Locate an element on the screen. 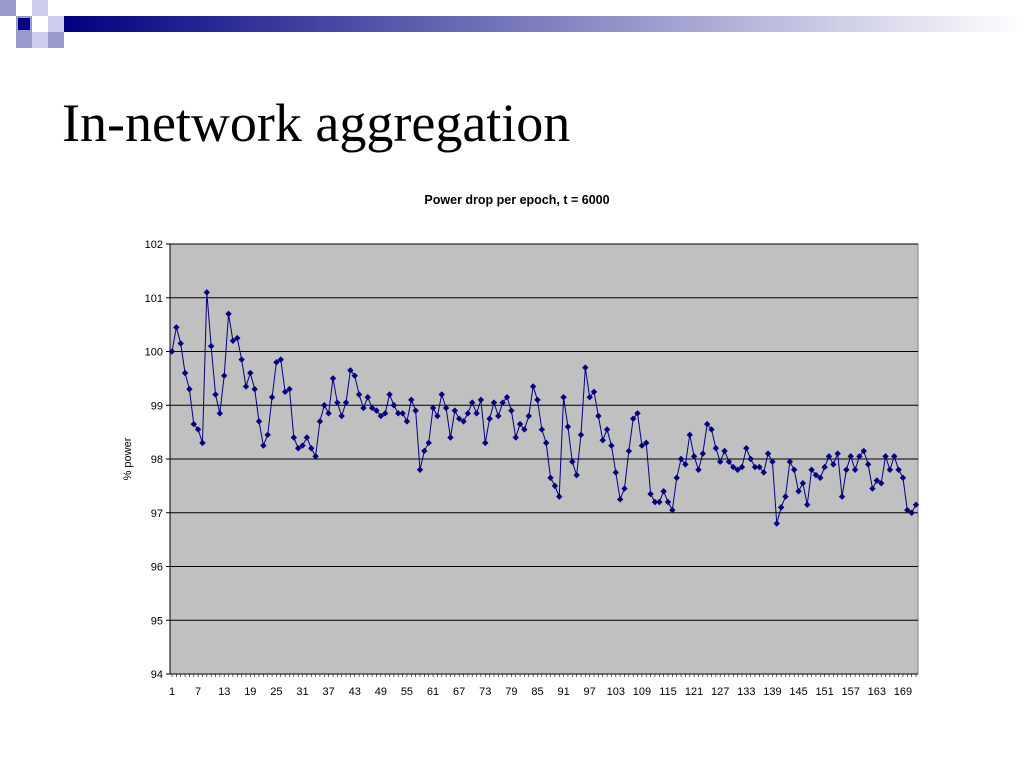 Image resolution: width=1024 pixels, height=768 pixels. chart-title: Power drop per epoch, t = 6000 is located at coordinates (516, 200).